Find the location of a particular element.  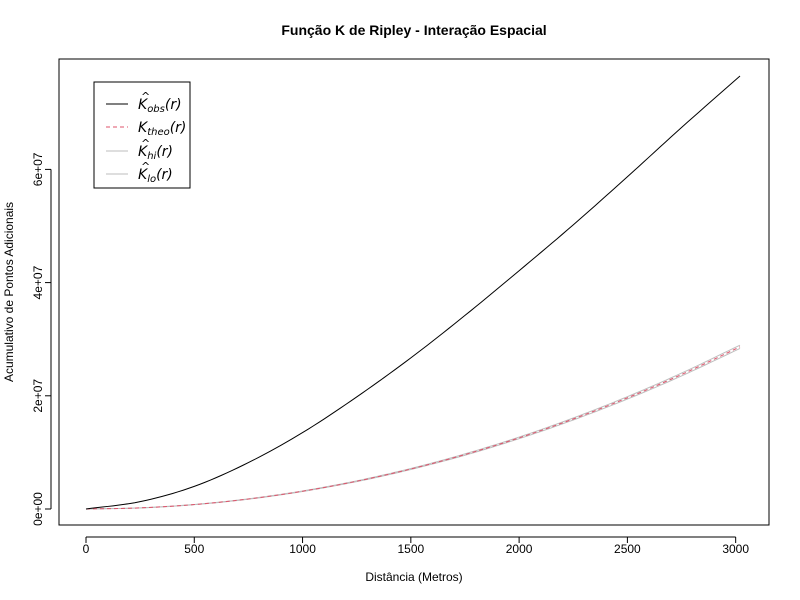

x-axis-label: Distância (Metros) is located at coordinates (413, 577).